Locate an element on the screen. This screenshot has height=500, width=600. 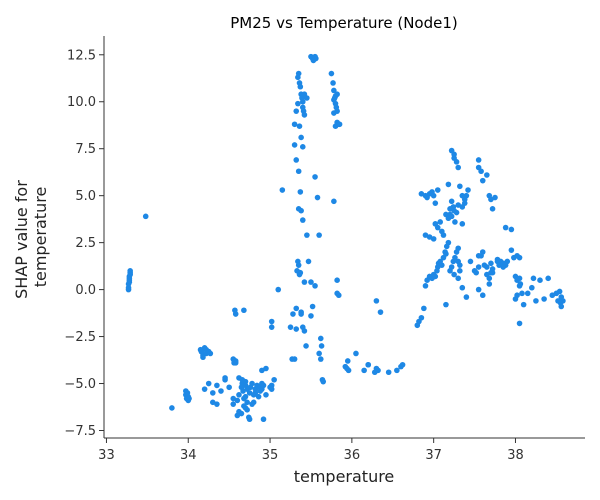
y-tick-label: 12.5 is located at coordinates (81, 55).